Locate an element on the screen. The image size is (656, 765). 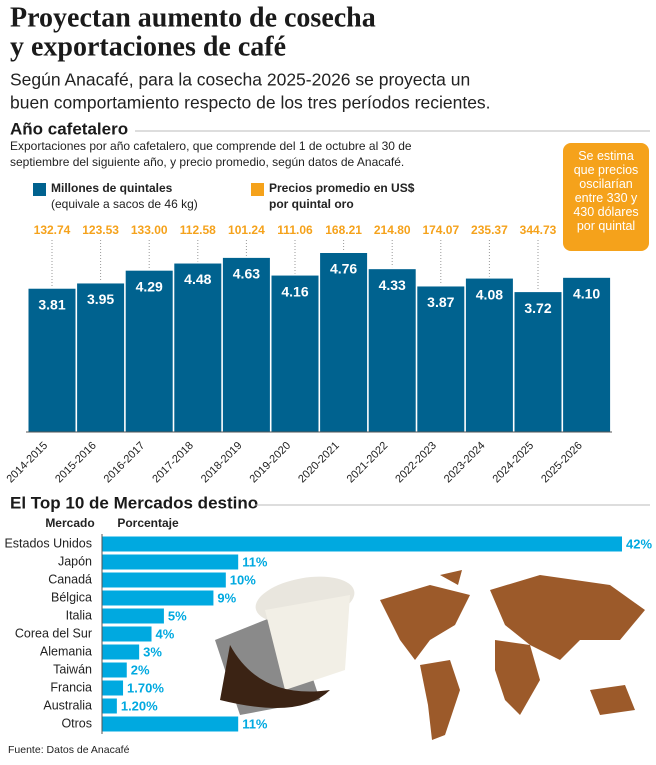
price-label: 344.73 is located at coordinates (538, 230).